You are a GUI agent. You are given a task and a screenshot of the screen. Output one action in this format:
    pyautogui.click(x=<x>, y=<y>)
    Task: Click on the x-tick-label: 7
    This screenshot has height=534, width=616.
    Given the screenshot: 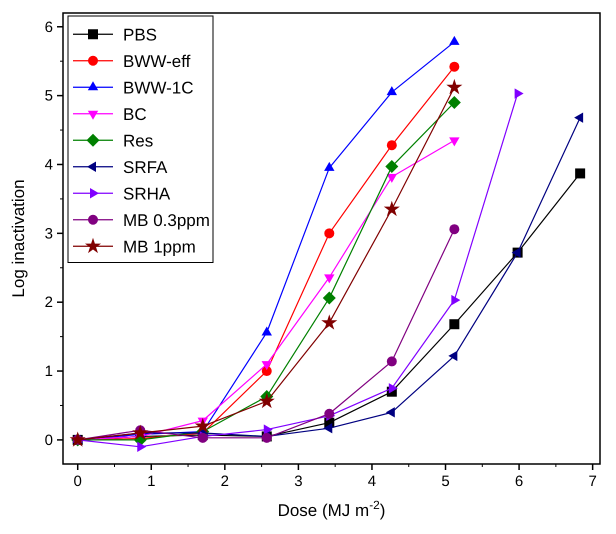 What is the action you would take?
    pyautogui.click(x=592, y=481)
    